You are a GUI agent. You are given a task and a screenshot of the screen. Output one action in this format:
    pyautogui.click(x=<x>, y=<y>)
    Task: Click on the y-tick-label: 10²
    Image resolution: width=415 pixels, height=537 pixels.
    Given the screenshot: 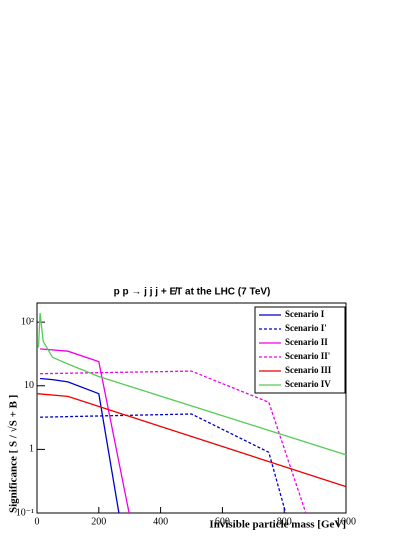 What is the action you would take?
    pyautogui.click(x=27, y=321)
    